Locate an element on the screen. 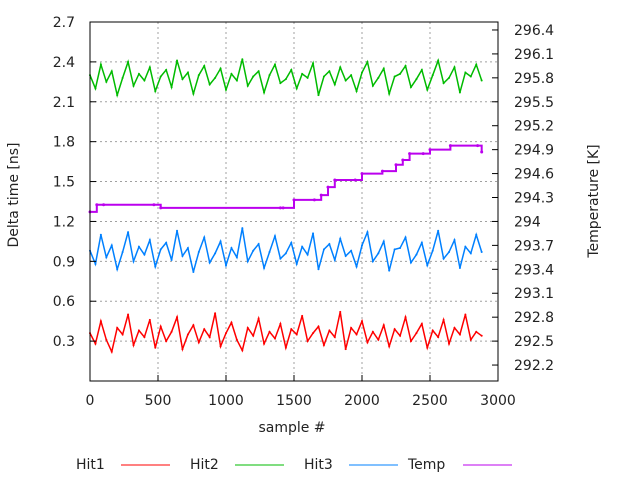 The height and width of the screenshot is (480, 640). x-tick-label: 0 is located at coordinates (90, 401).